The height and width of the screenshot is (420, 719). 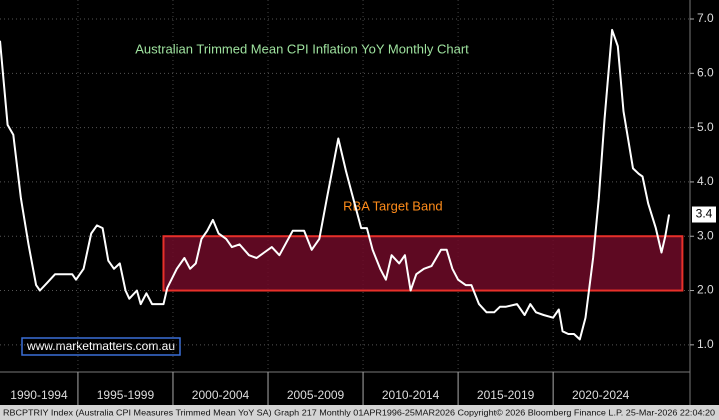 What do you see at coordinates (506, 395) in the screenshot?
I see `x-period-label: 2015-2019` at bounding box center [506, 395].